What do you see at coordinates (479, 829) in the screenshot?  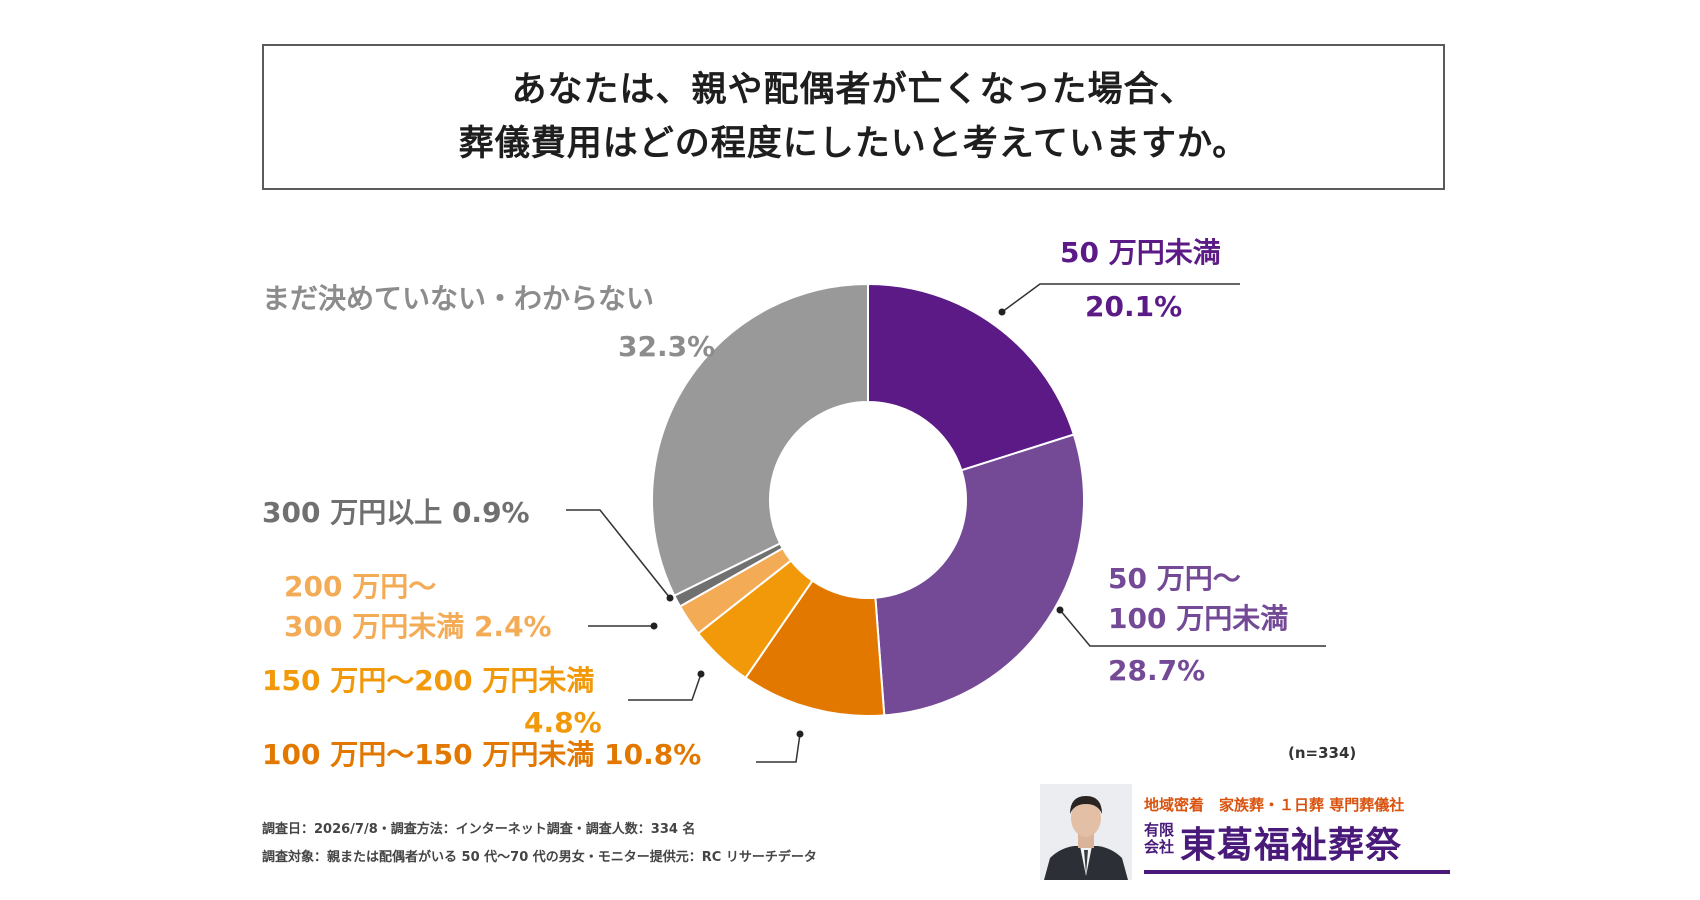 I see `survey-footnote-1: 調査日：2026/7/8・調査方法：インターネット調査・調査人数：334 名` at bounding box center [479, 829].